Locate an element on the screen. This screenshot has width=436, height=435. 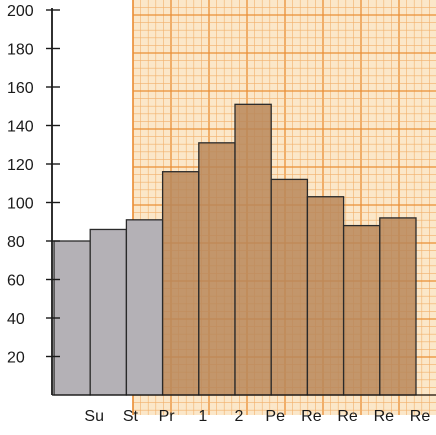
y-tick-label: 60 is located at coordinates (16, 281).